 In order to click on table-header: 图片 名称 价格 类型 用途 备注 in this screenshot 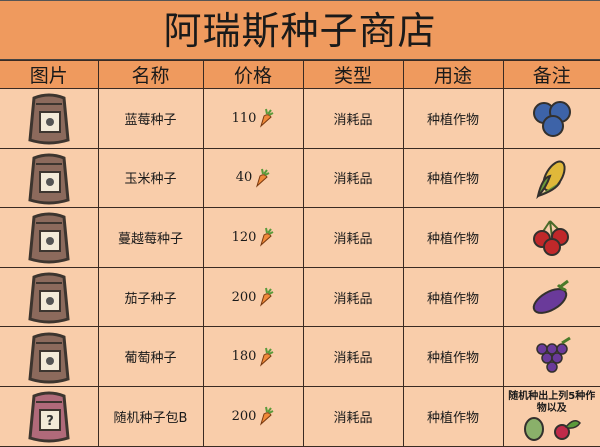, I will do `click(300, 75)`.